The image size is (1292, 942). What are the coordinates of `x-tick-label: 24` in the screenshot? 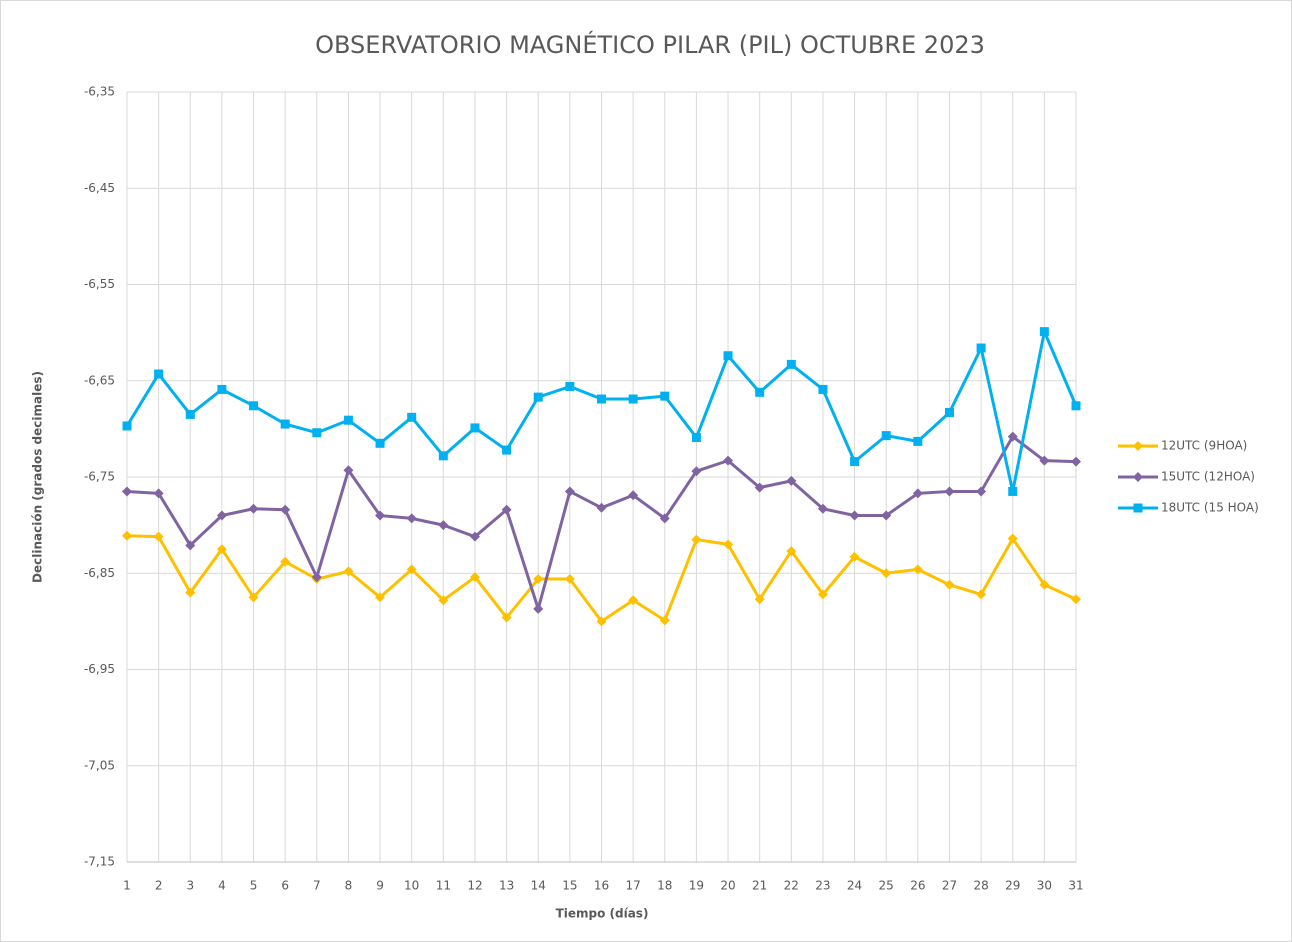 It's located at (854, 886).